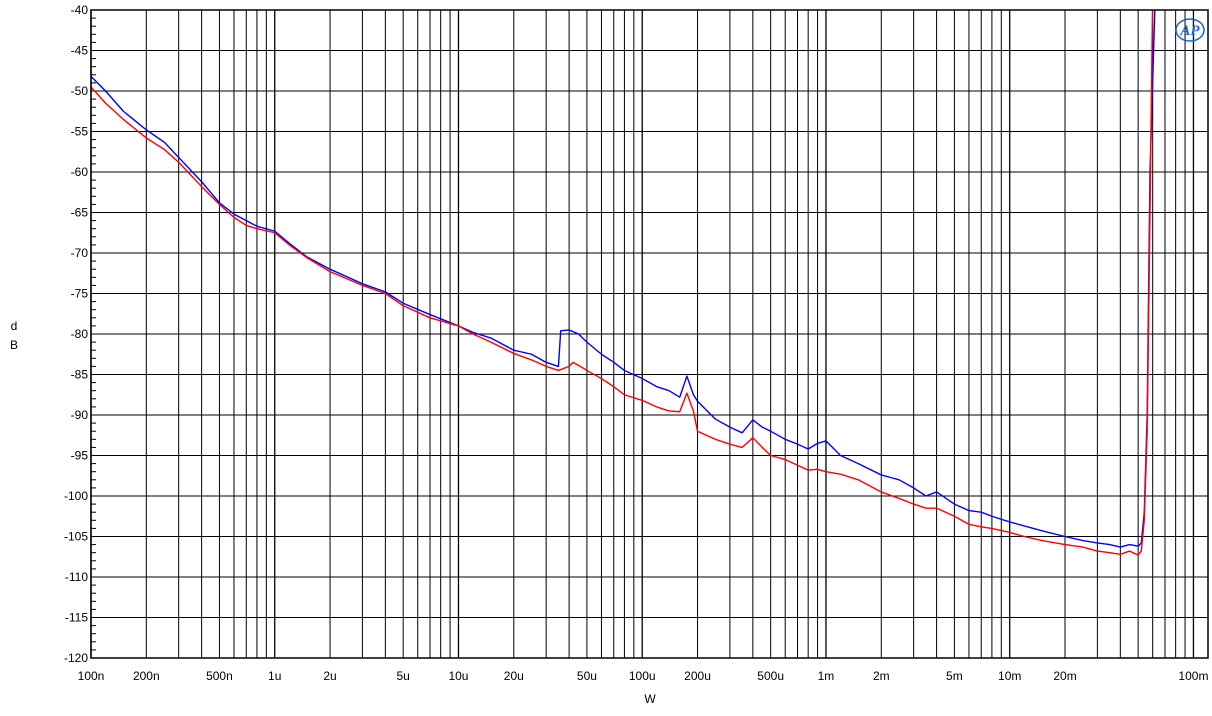  Describe the element at coordinates (219, 676) in the screenshot. I see `x-tick-label: 500n` at that location.